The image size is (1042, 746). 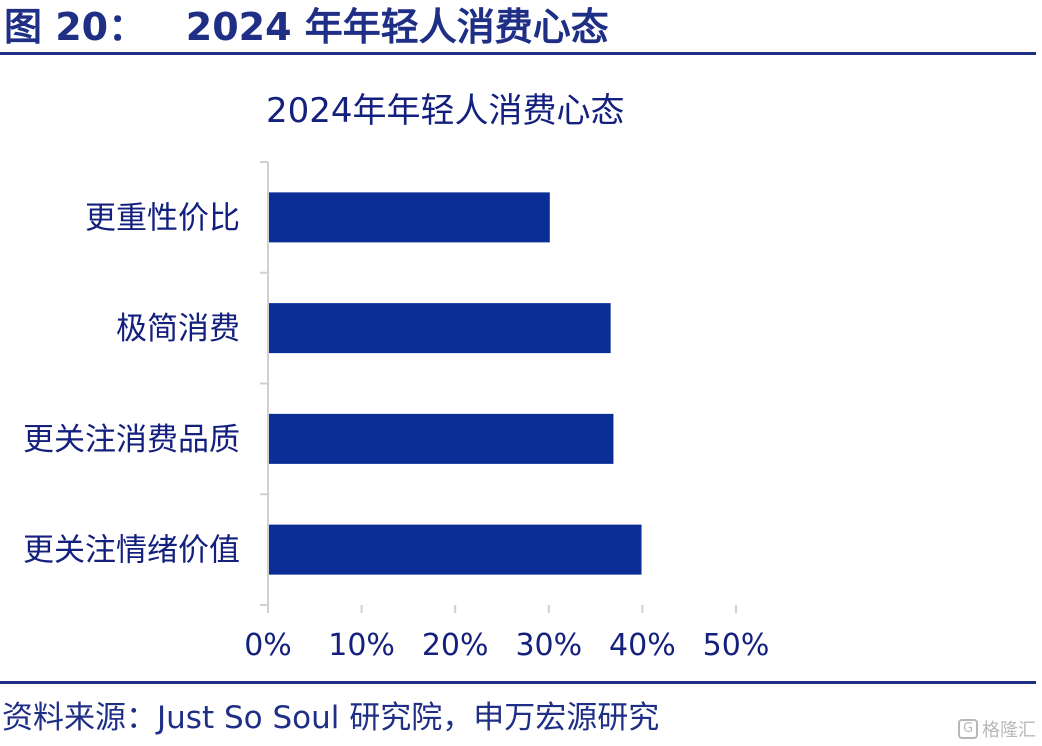 I want to click on figure-title: 图 20： 2024 年年轻人消费心态, so click(x=306, y=27).